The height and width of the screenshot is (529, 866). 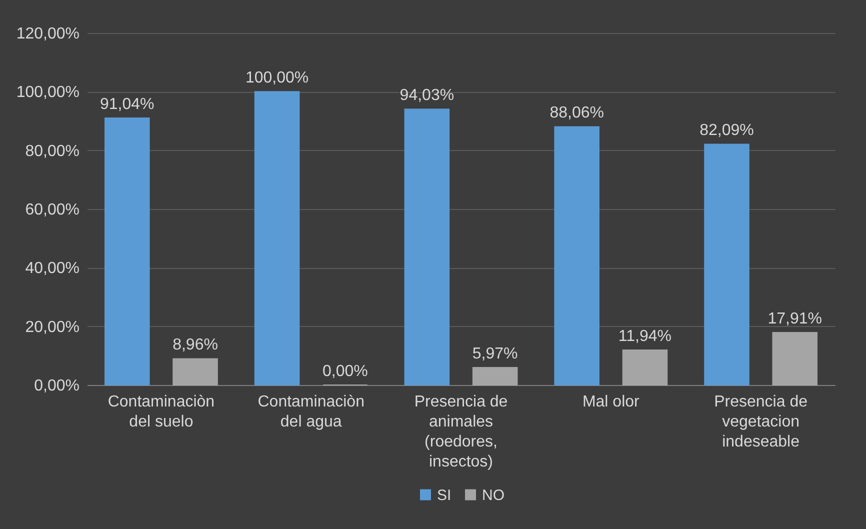 I want to click on data-label: 17,91%, so click(x=795, y=319).